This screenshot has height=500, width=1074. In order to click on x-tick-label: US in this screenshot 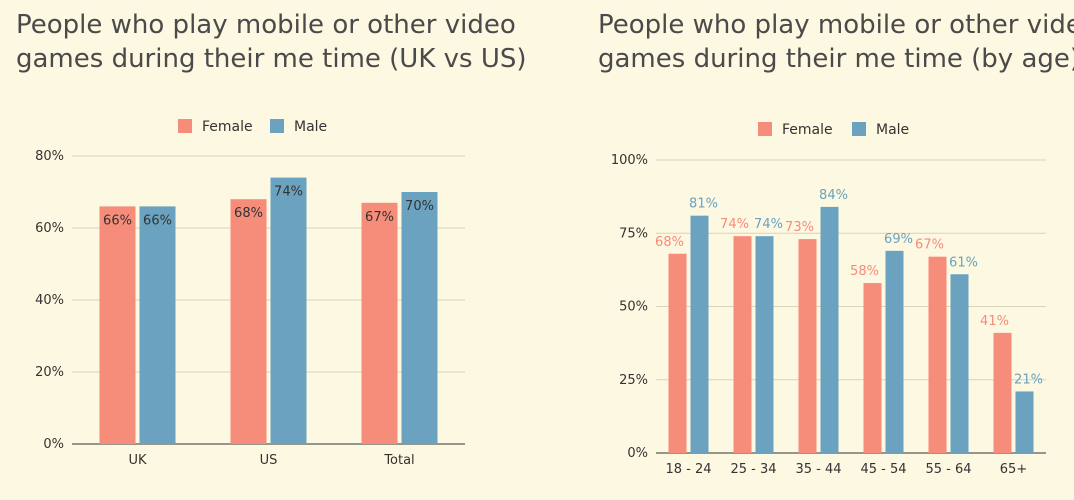, I will do `click(269, 460)`.